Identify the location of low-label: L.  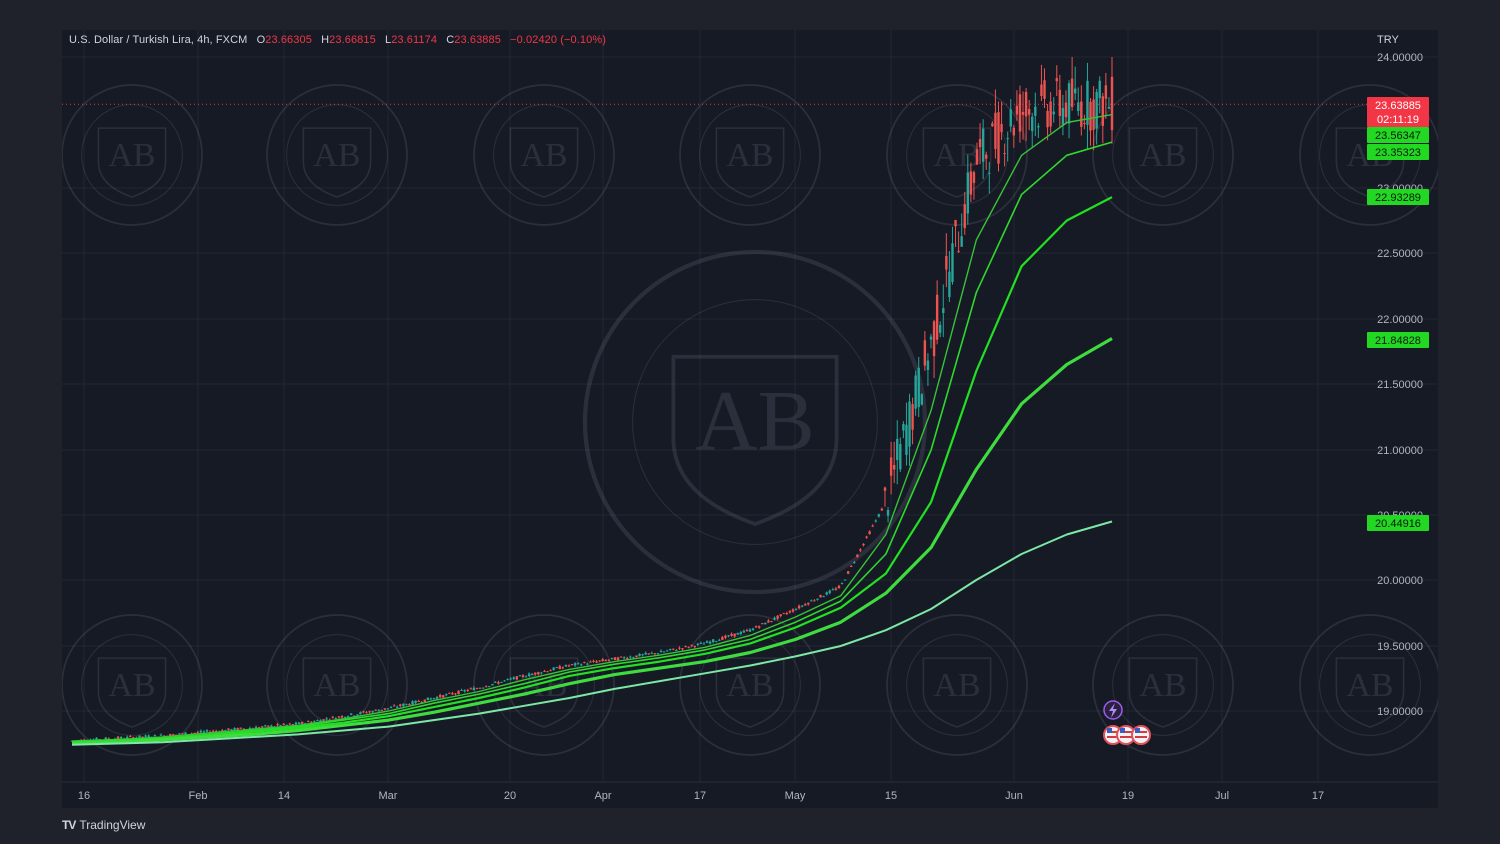
(388, 40).